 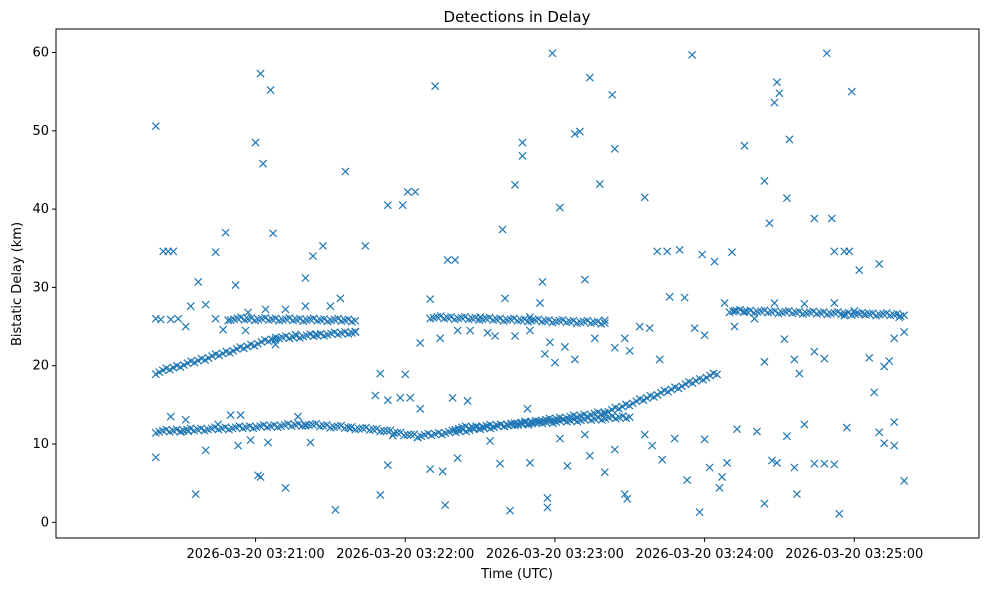 I want to click on y-tick-label: 10, so click(x=40, y=444).